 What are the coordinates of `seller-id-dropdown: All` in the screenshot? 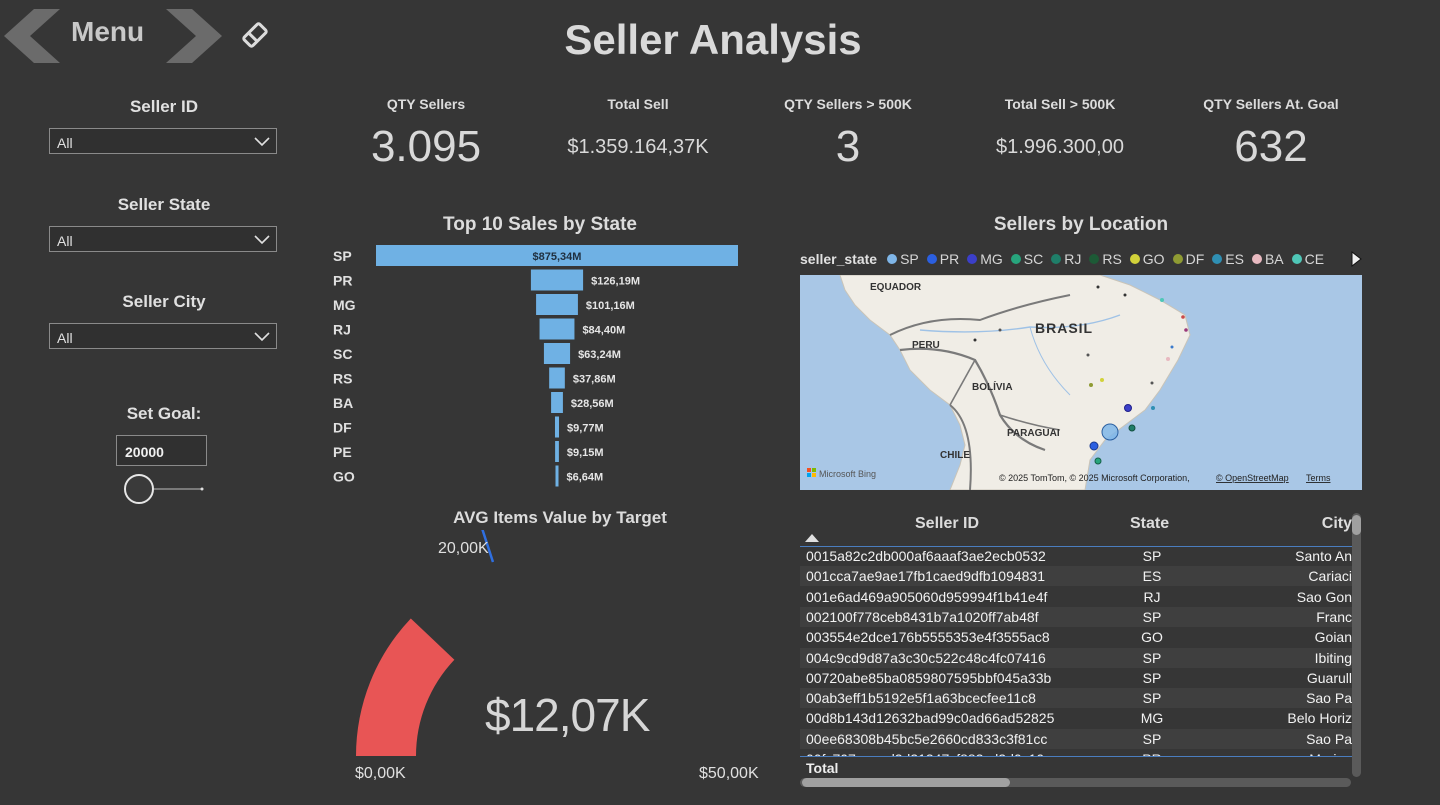 It's located at (163, 141).